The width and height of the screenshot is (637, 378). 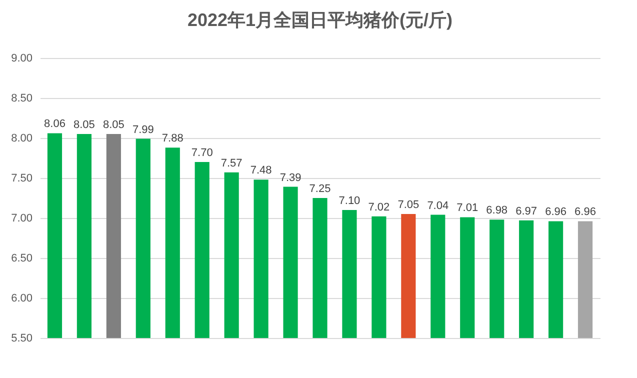 I want to click on data-label: 7.39, so click(x=291, y=178).